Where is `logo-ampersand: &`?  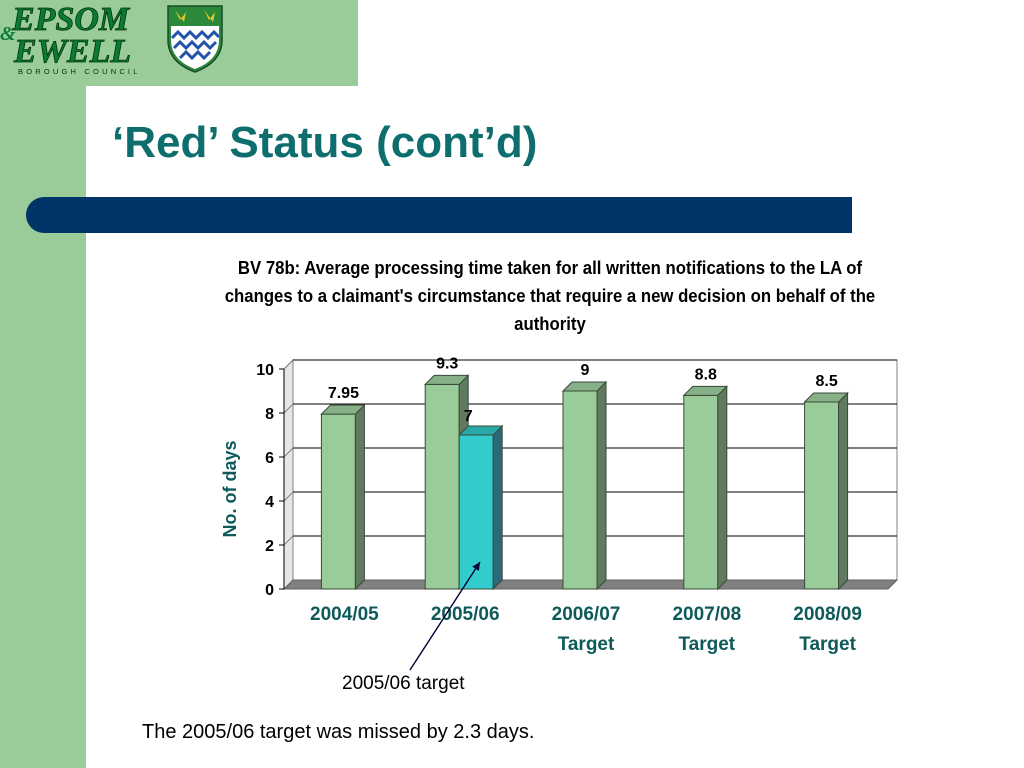
logo-ampersand: & is located at coordinates (8, 34).